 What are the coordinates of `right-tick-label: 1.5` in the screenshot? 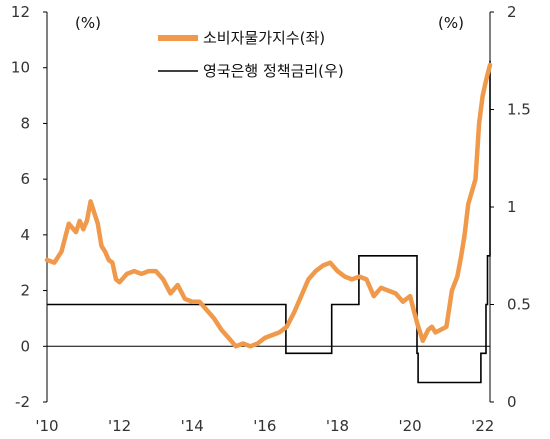 It's located at (519, 110).